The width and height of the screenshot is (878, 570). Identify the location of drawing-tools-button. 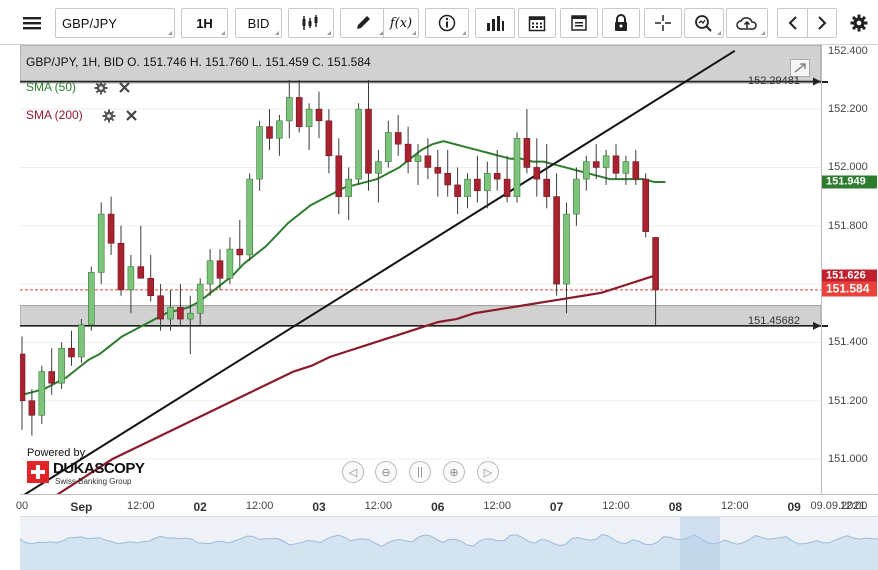
(363, 23).